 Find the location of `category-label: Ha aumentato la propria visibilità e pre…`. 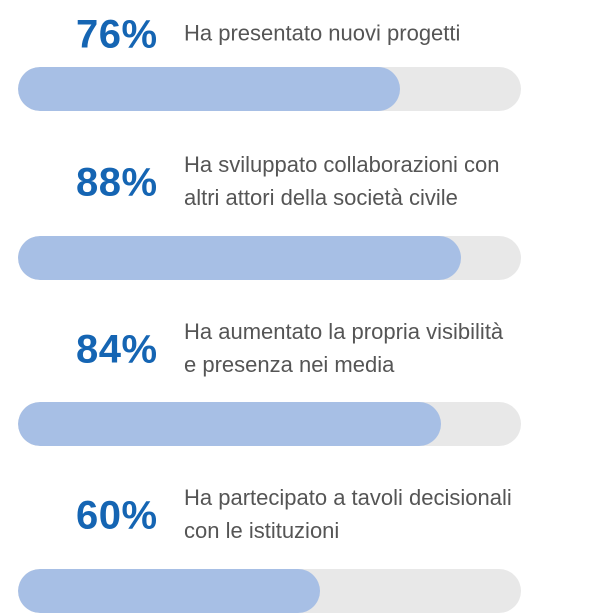

category-label: Ha aumentato la propria visibilità e pre… is located at coordinates (344, 348).